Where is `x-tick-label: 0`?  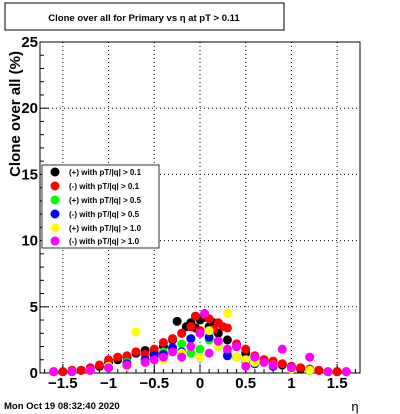
x-tick-label: 0 is located at coordinates (200, 383).